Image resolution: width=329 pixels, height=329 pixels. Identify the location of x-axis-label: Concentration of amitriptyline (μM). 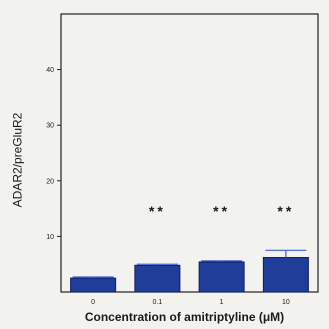
(184, 317).